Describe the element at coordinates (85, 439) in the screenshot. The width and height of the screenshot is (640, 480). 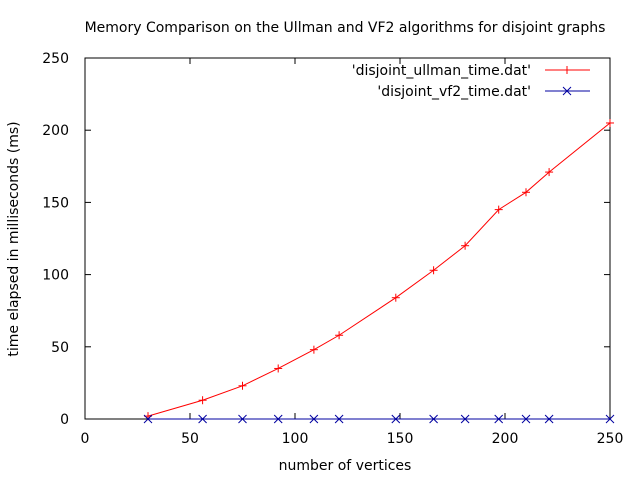
I see `x-tick-label: 0` at that location.